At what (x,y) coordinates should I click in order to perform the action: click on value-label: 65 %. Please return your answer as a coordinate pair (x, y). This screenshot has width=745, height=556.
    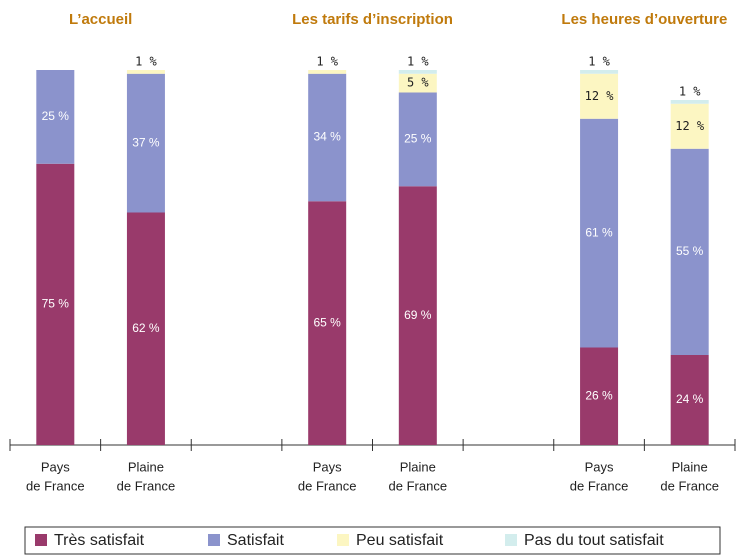
    Looking at the image, I should click on (328, 322).